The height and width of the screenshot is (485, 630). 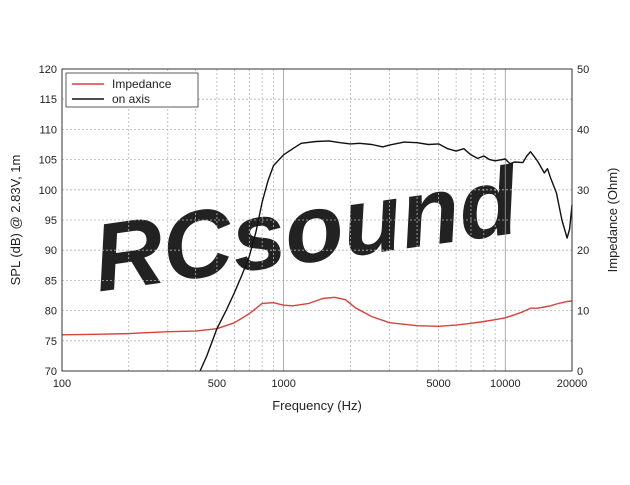 What do you see at coordinates (51, 221) in the screenshot?
I see `y-left-tick-label: 95` at bounding box center [51, 221].